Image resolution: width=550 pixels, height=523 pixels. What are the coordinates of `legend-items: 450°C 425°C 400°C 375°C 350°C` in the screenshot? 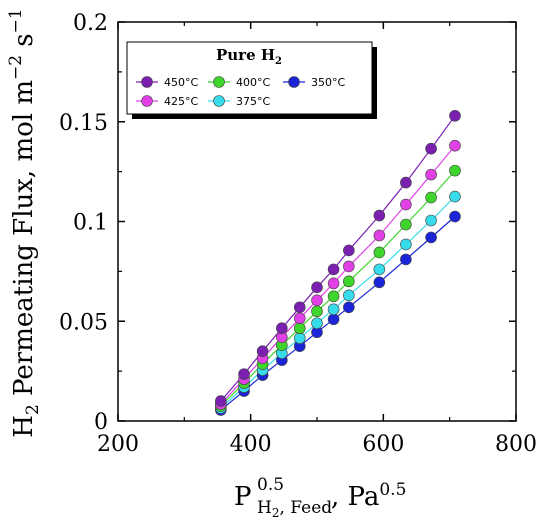 It's located at (240, 92).